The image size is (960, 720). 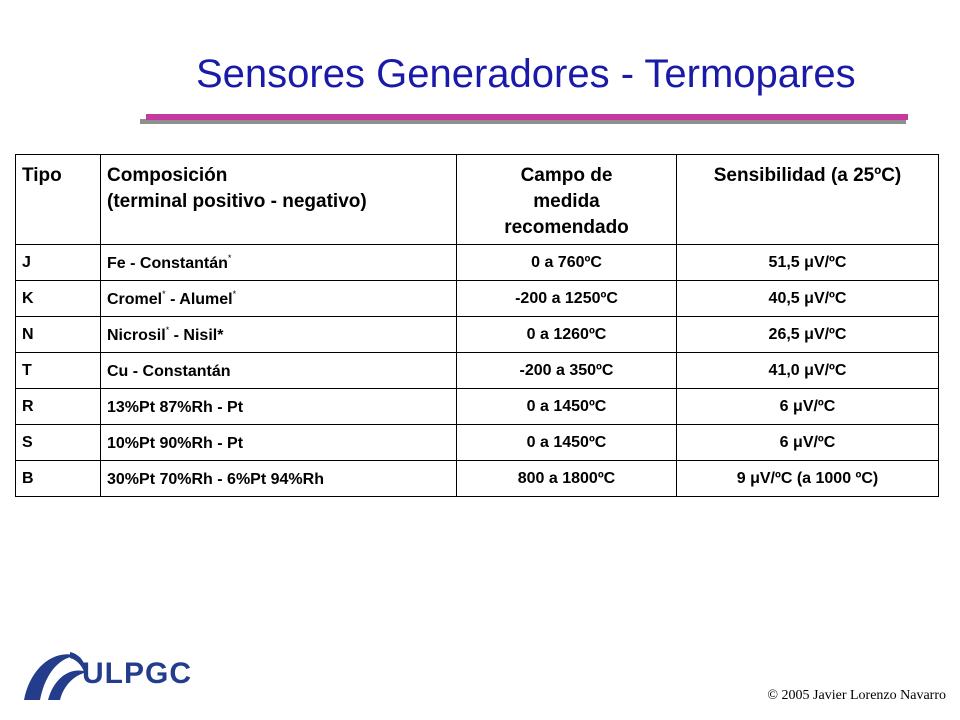 What do you see at coordinates (27, 370) in the screenshot?
I see `cell-tipo-text: T` at bounding box center [27, 370].